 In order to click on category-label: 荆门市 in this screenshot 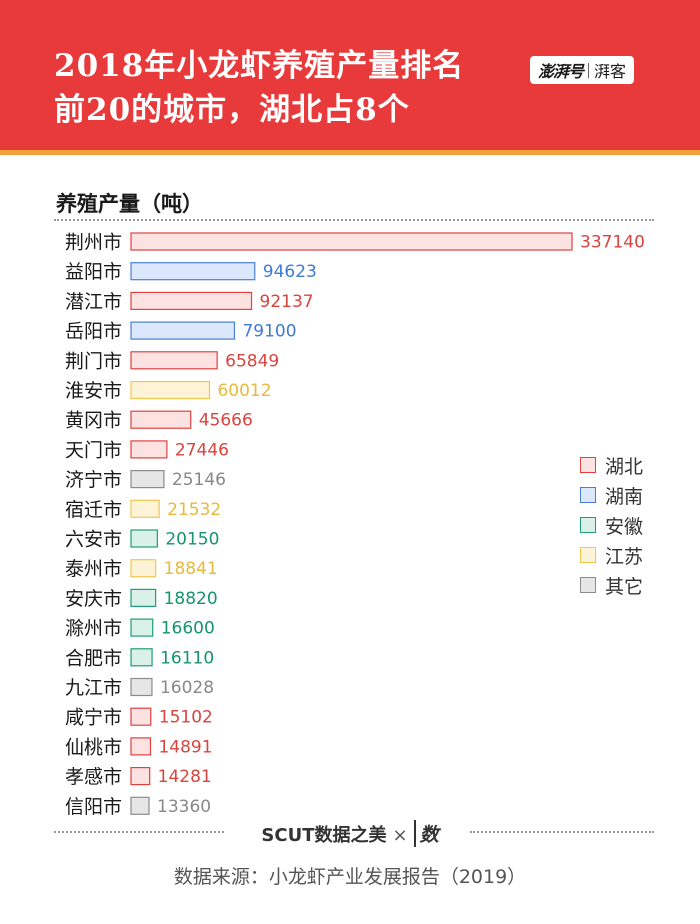, I will do `click(93, 361)`.